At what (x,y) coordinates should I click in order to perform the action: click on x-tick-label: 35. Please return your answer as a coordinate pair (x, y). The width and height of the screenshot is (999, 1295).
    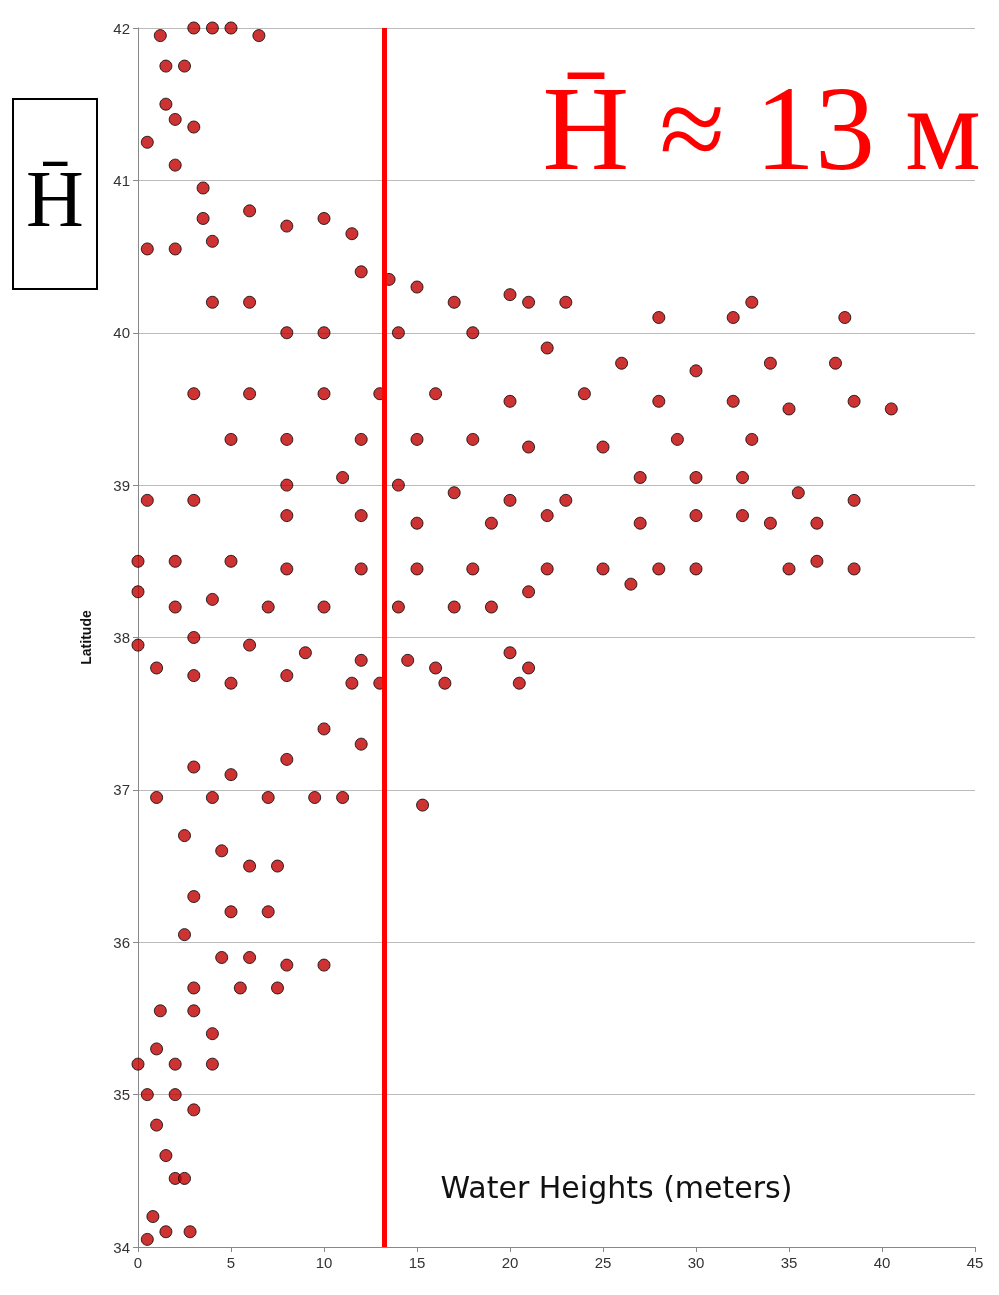
    Looking at the image, I should click on (789, 1262).